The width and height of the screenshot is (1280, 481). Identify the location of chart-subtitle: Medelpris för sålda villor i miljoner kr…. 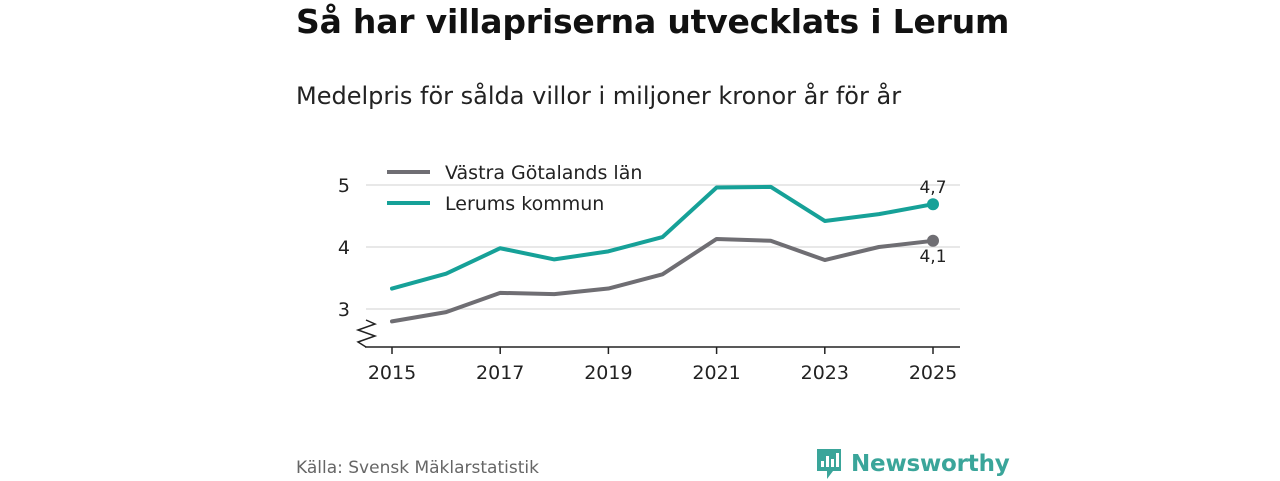
(599, 96).